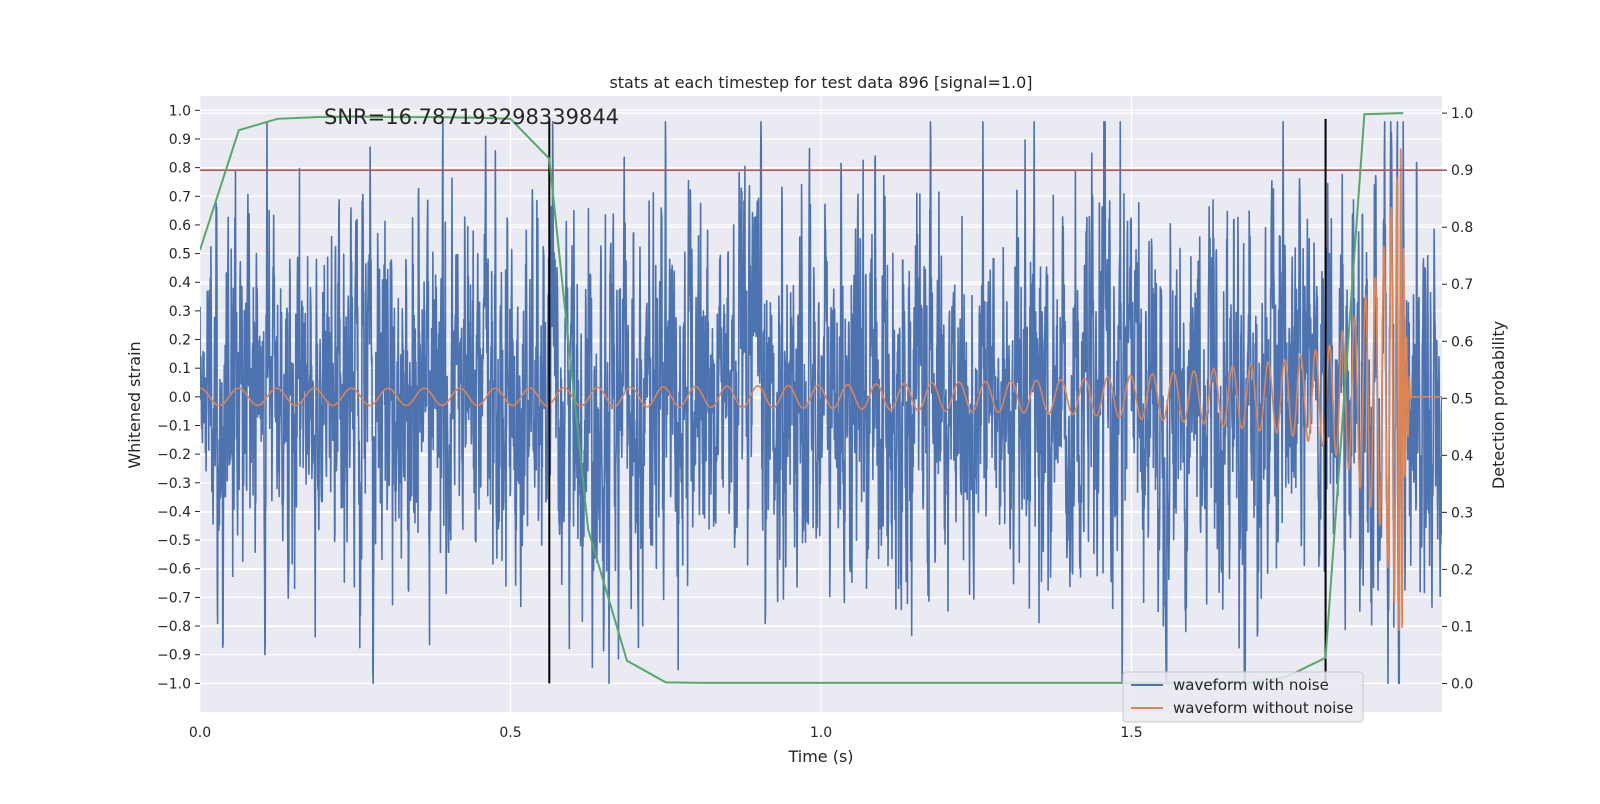 This screenshot has width=1600, height=804. What do you see at coordinates (1498, 405) in the screenshot?
I see `y2-axis-label: Detection probability` at bounding box center [1498, 405].